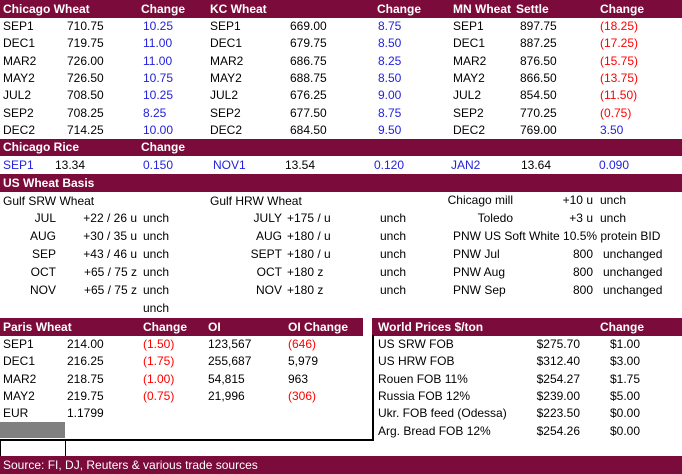 This screenshot has width=682, height=474. Describe the element at coordinates (423, 378) in the screenshot. I see `world-label-cell: Rouen FOB 11%` at that location.